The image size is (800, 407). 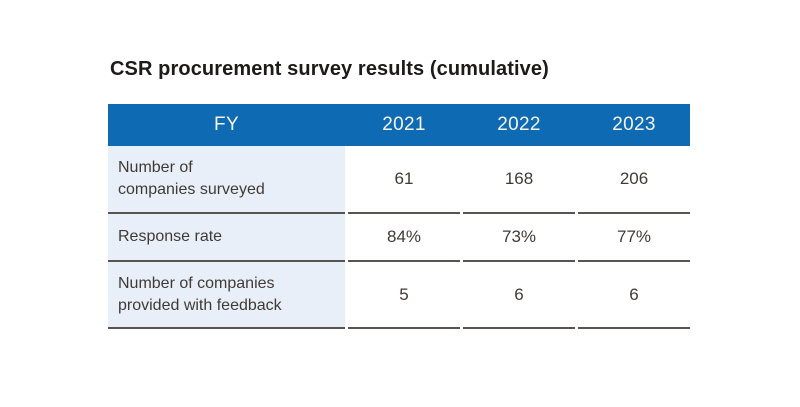 What do you see at coordinates (404, 295) in the screenshot?
I see `cell-value: 5` at bounding box center [404, 295].